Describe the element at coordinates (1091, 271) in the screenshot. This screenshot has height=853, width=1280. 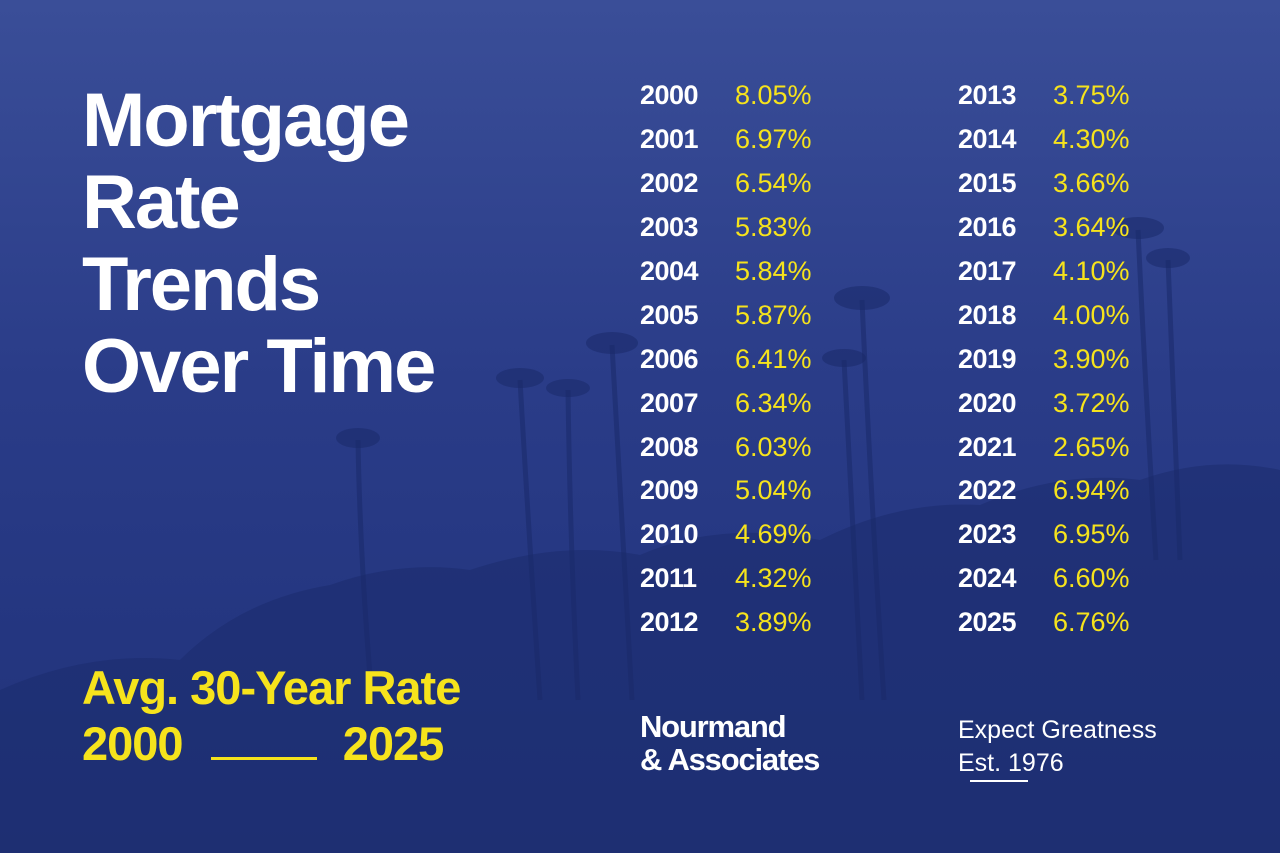
I see `rate-value: 4.10%` at that location.